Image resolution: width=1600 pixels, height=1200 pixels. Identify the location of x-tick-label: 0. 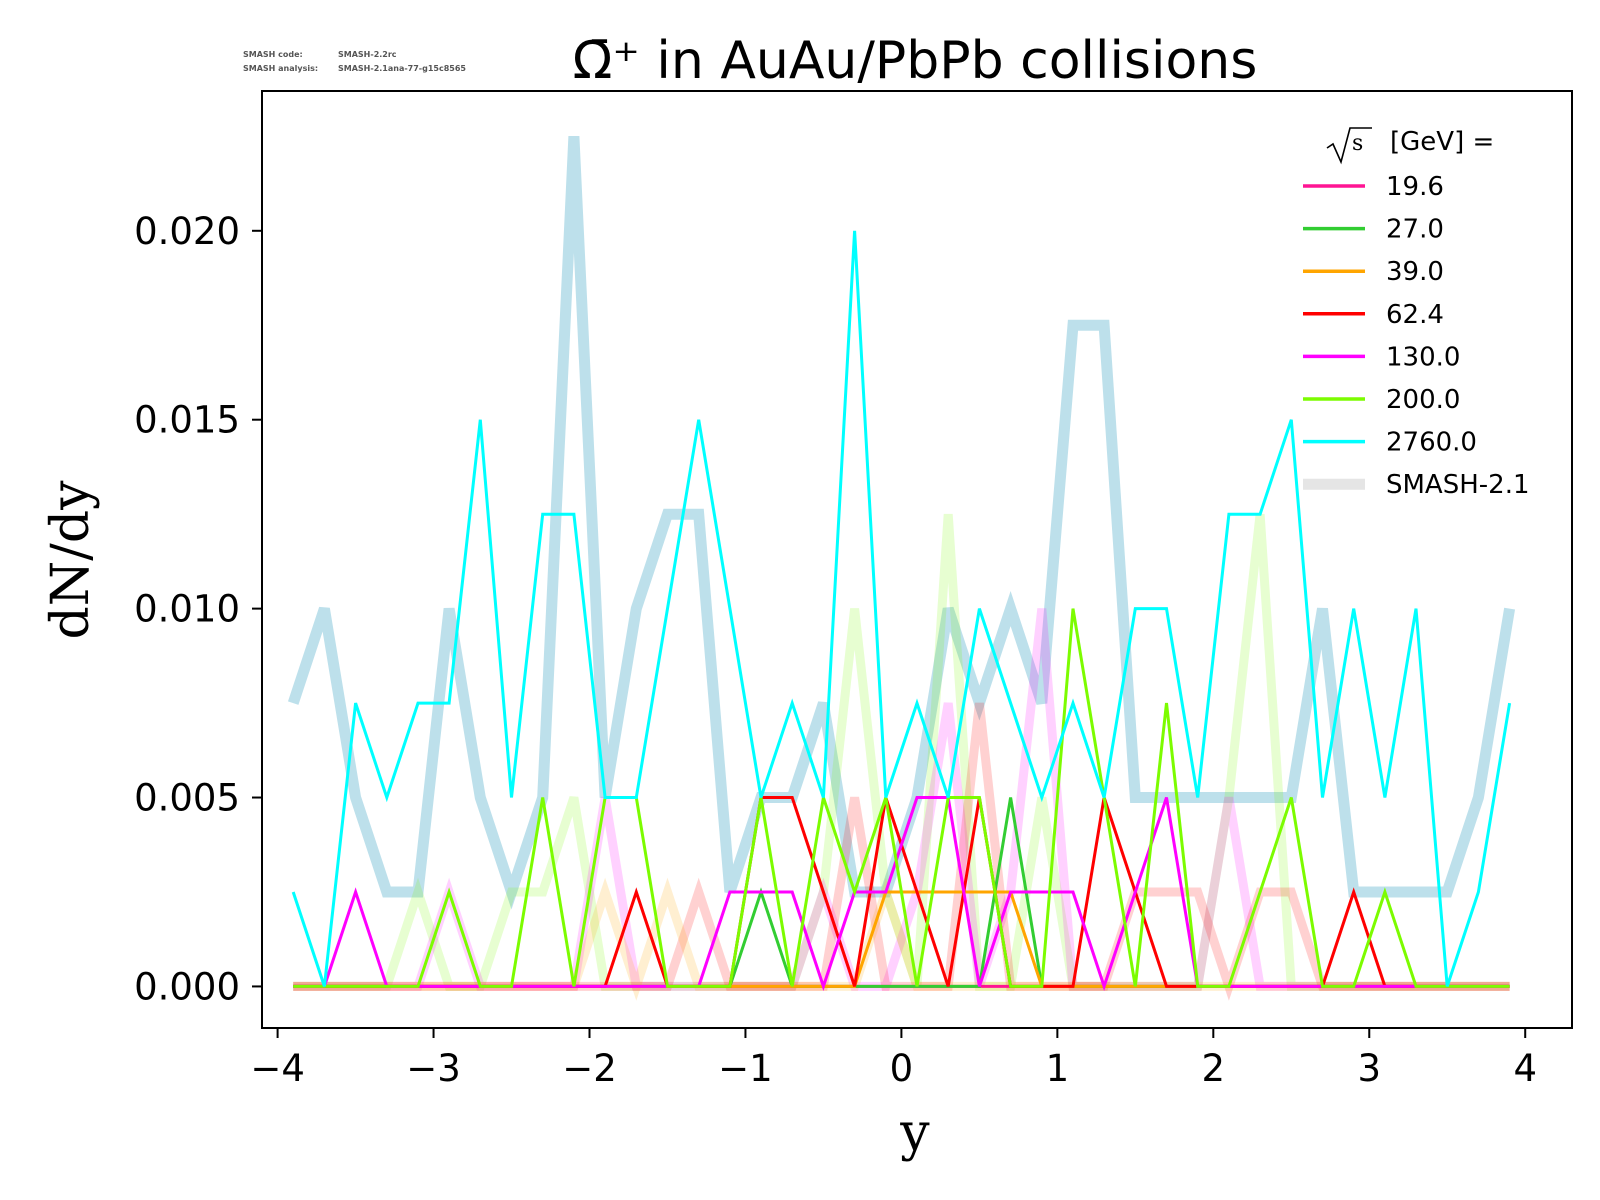
(902, 1068).